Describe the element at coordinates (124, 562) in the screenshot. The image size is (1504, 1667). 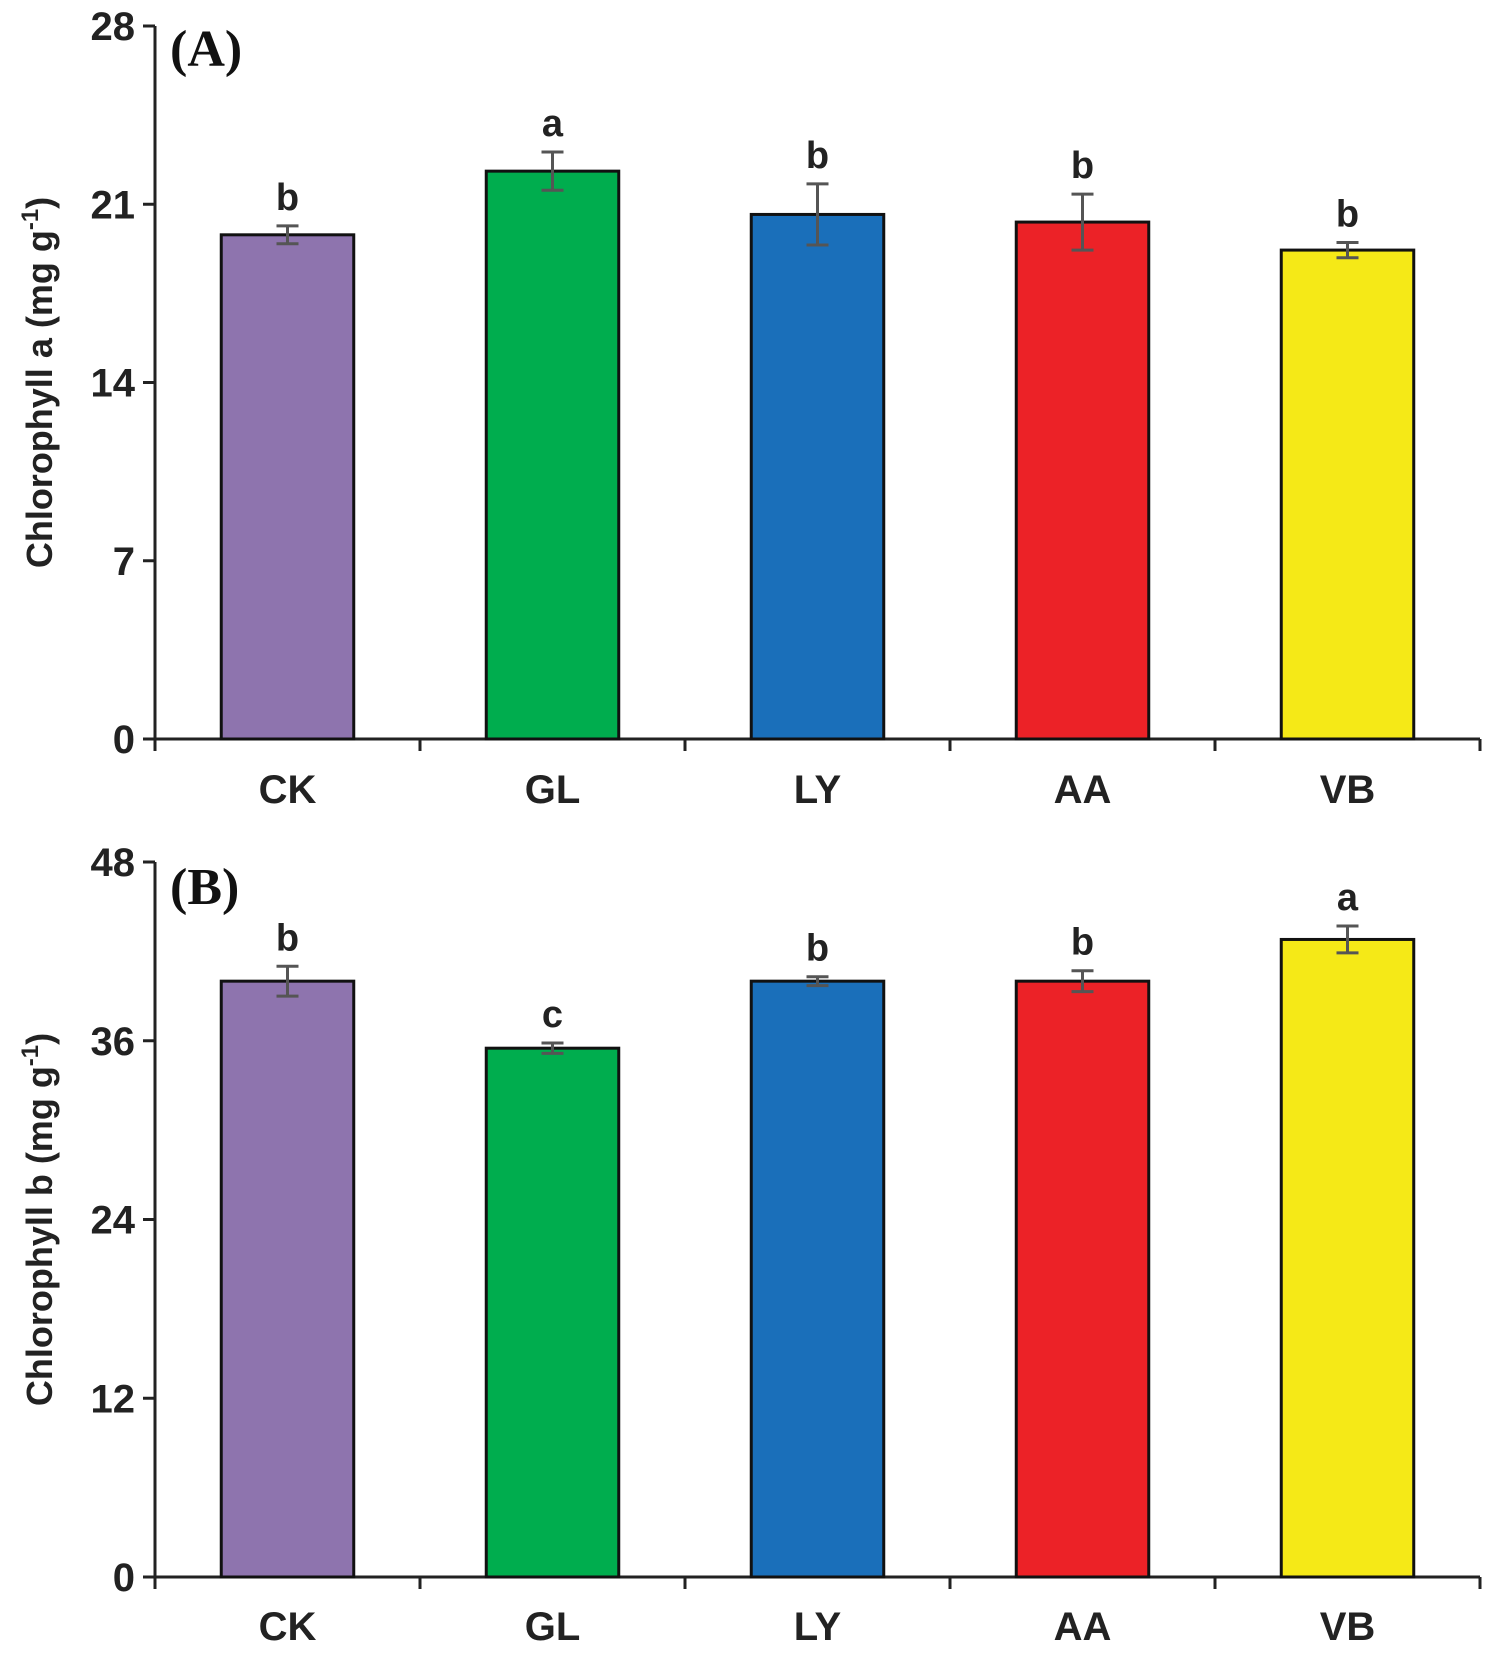
I see `y-tick-label: 7` at that location.